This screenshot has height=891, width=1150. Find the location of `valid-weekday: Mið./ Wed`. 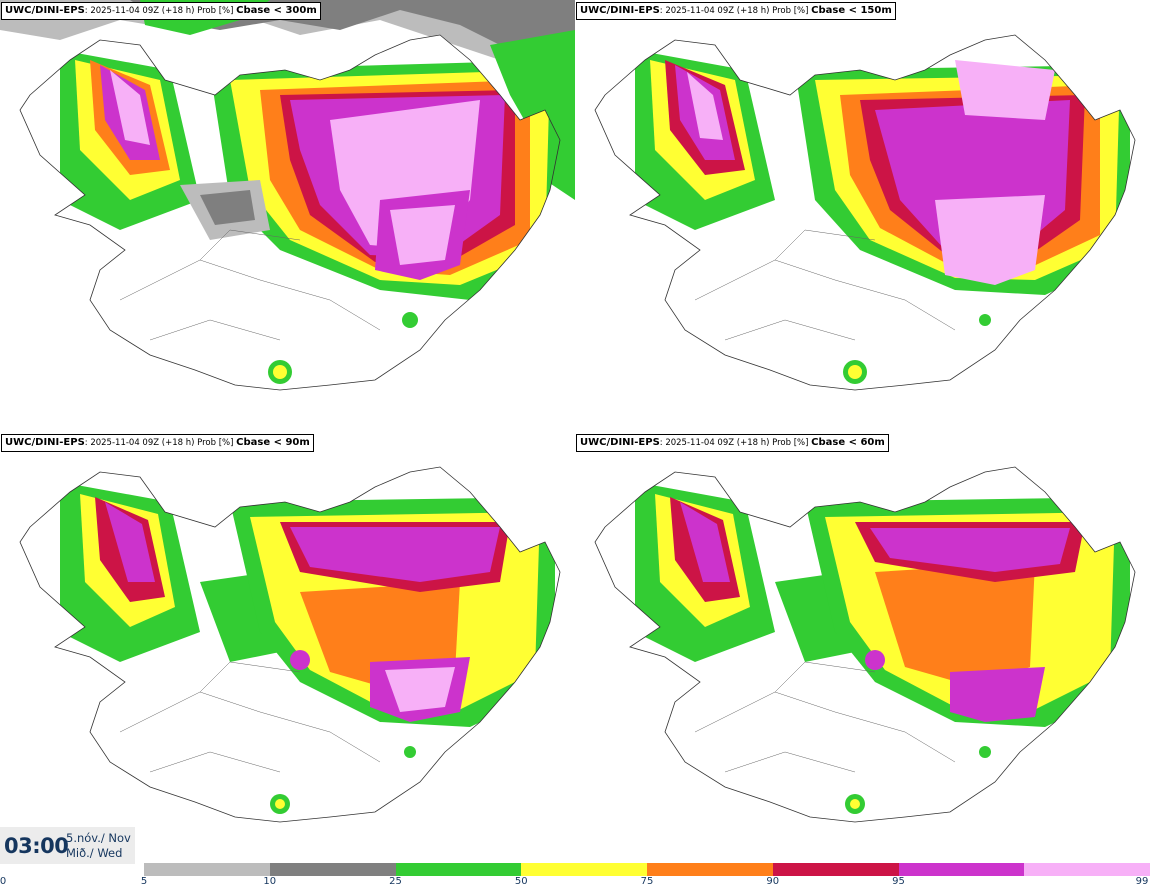

valid-weekday: Mið./ Wed is located at coordinates (94, 853).